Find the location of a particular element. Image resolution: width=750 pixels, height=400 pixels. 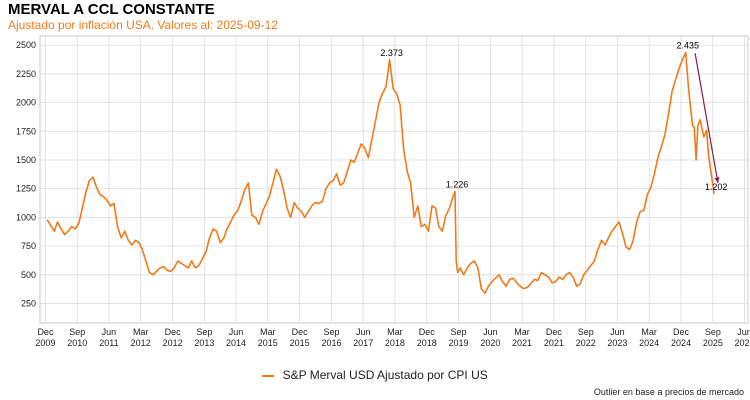

x-tick-label: 2011 is located at coordinates (108, 343).